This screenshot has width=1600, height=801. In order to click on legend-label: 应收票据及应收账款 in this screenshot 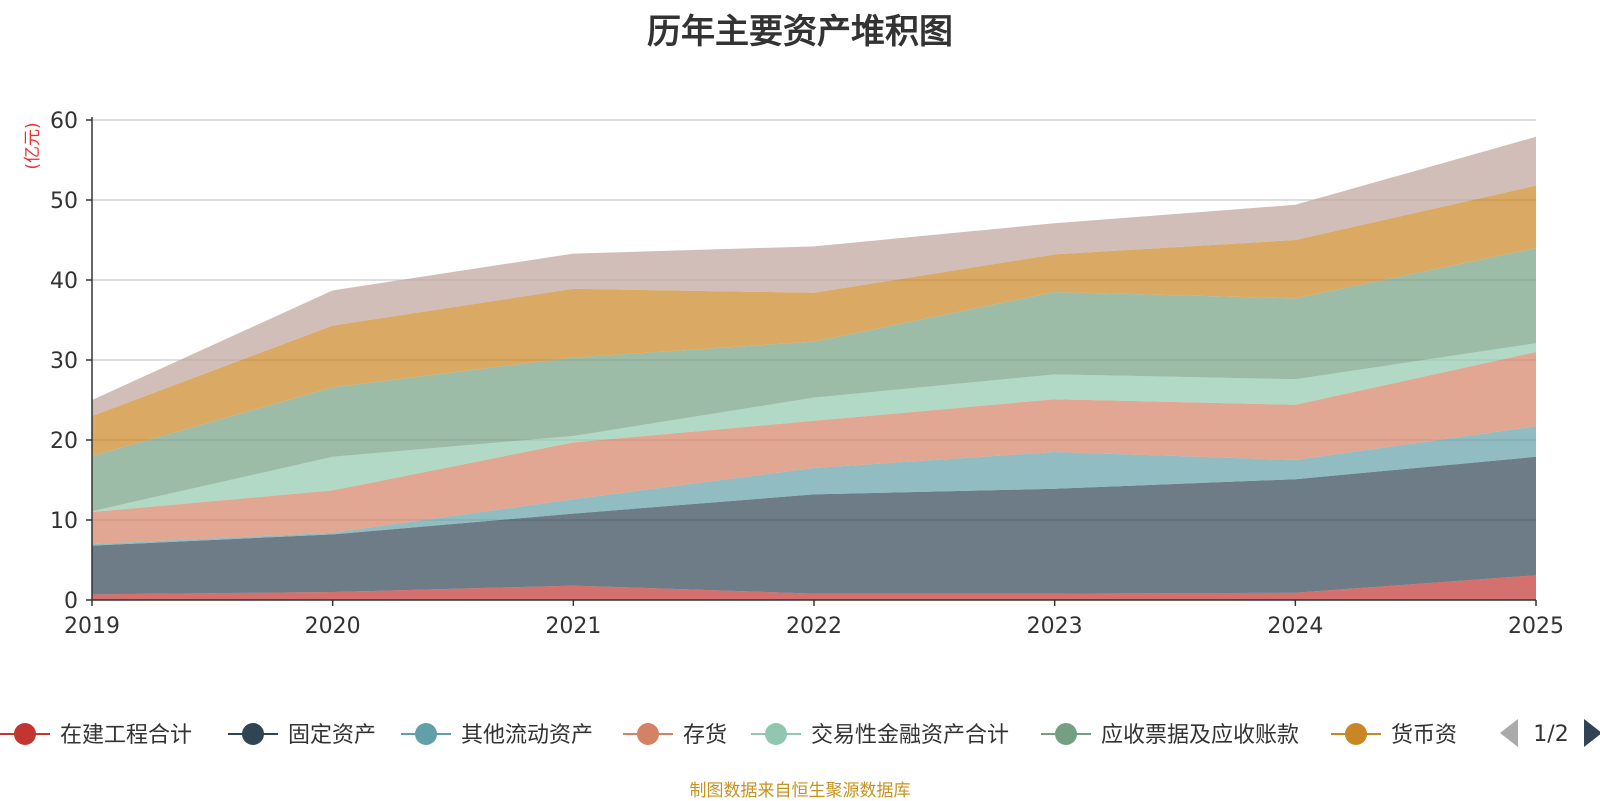, I will do `click(1200, 735)`.